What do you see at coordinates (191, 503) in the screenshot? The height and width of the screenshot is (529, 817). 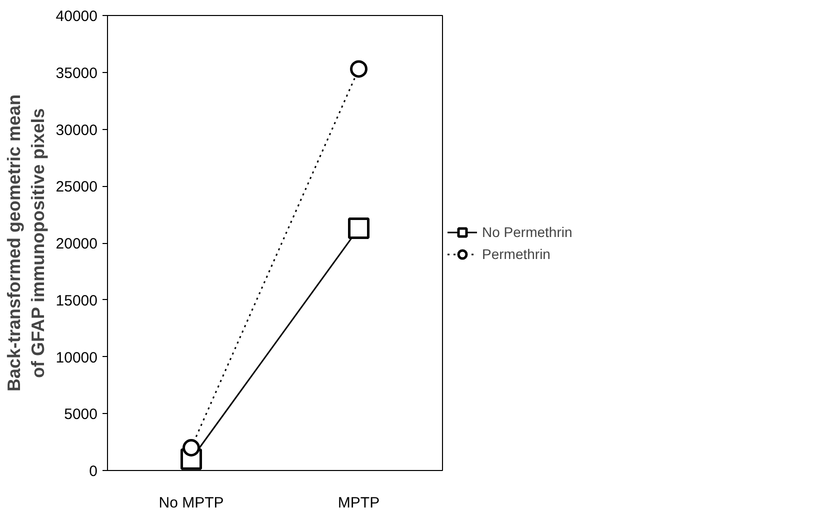 I see `x-tick-label: No MPTP` at bounding box center [191, 503].